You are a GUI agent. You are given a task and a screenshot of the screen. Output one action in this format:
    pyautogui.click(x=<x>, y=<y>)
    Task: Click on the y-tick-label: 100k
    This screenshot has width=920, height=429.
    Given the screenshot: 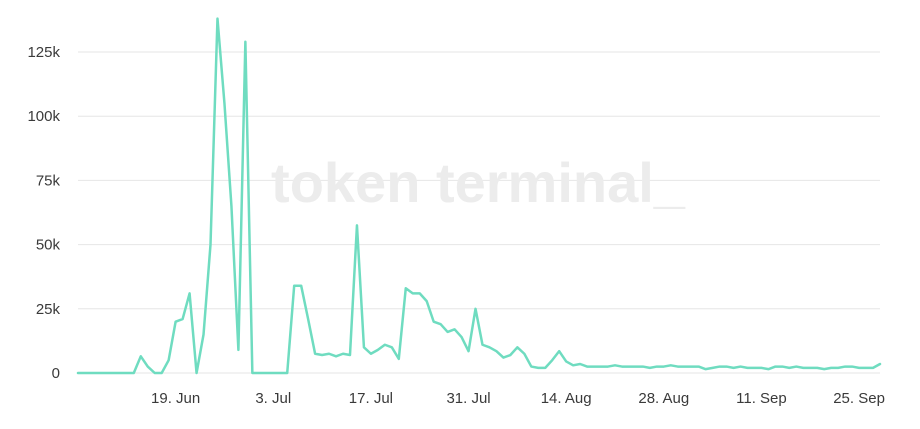 What is the action you would take?
    pyautogui.click(x=43, y=116)
    